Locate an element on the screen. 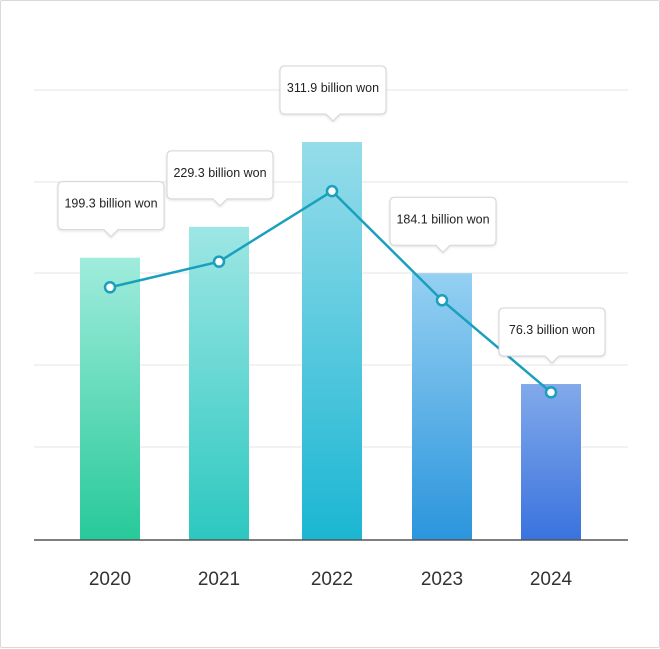 The width and height of the screenshot is (660, 649). data-label: 311.9 billion won is located at coordinates (333, 88).